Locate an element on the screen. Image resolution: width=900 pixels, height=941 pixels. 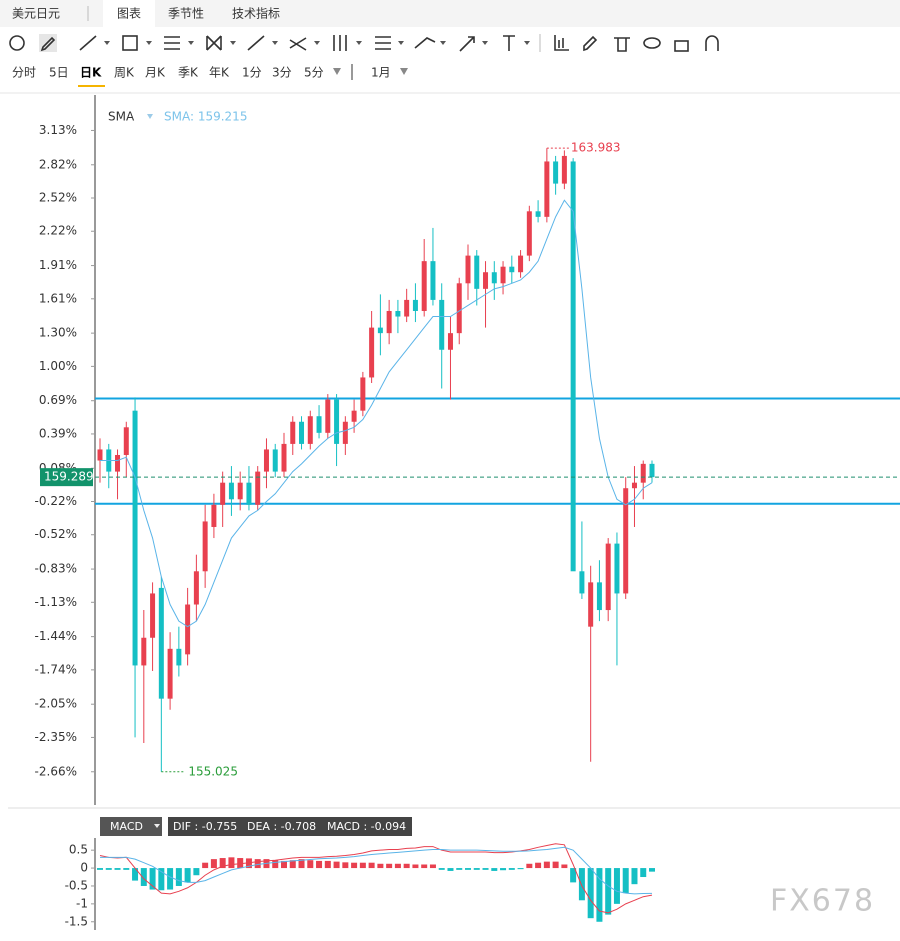
high-label: 163.983 is located at coordinates (596, 148).